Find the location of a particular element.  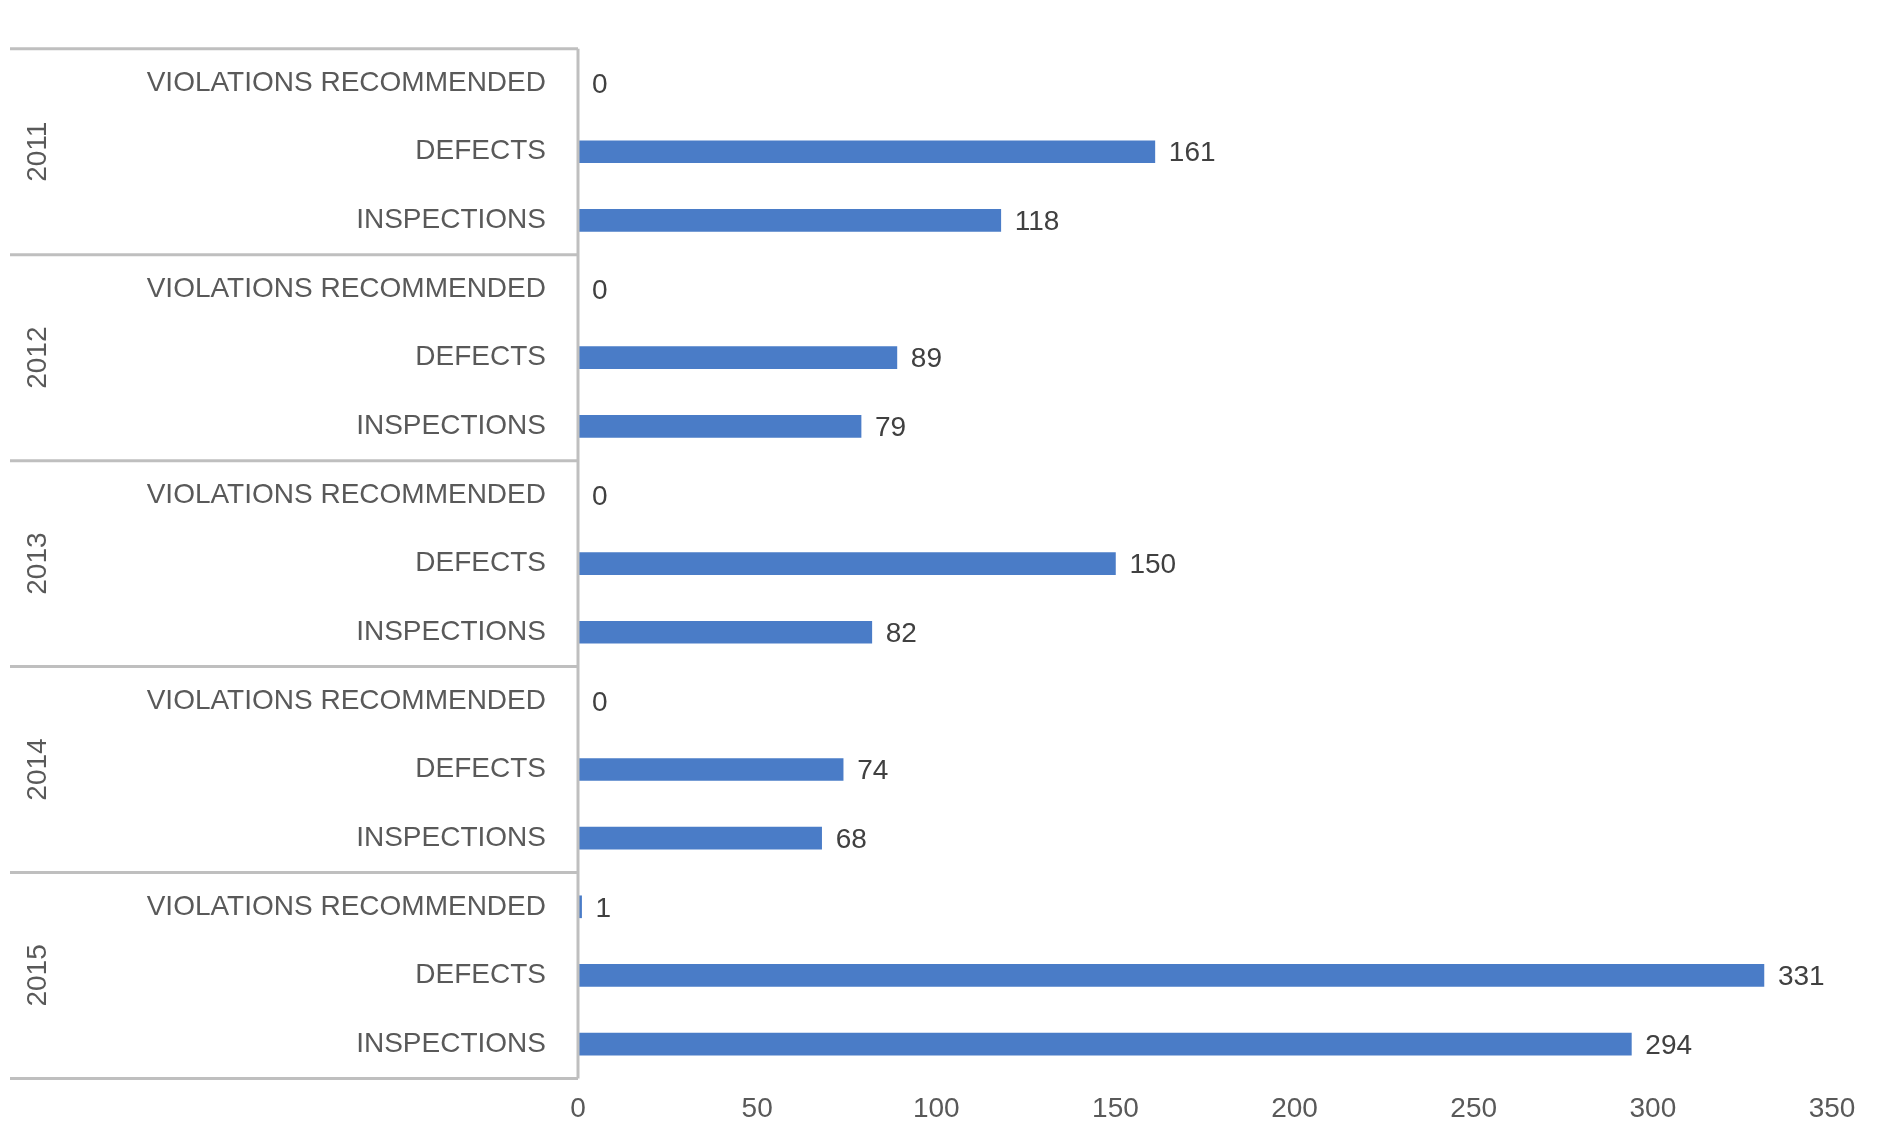

x-tick-label: 50 is located at coordinates (757, 1107).